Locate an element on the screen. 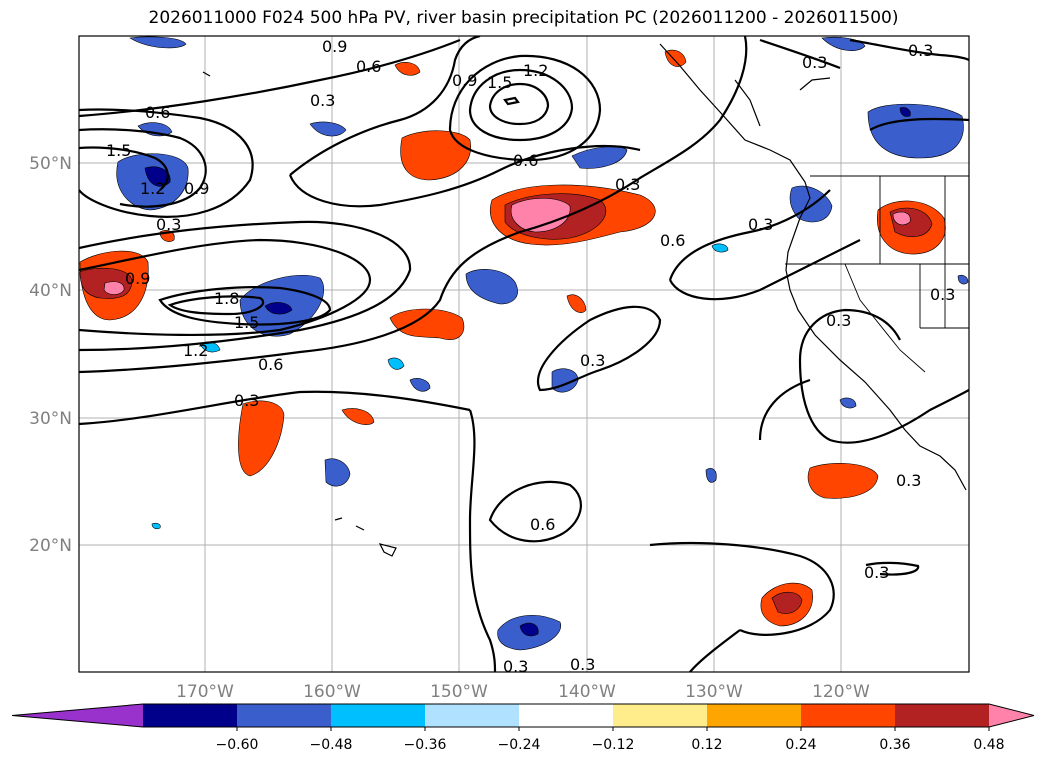 The height and width of the screenshot is (765, 1047). lon-label: 140°W is located at coordinates (587, 692).